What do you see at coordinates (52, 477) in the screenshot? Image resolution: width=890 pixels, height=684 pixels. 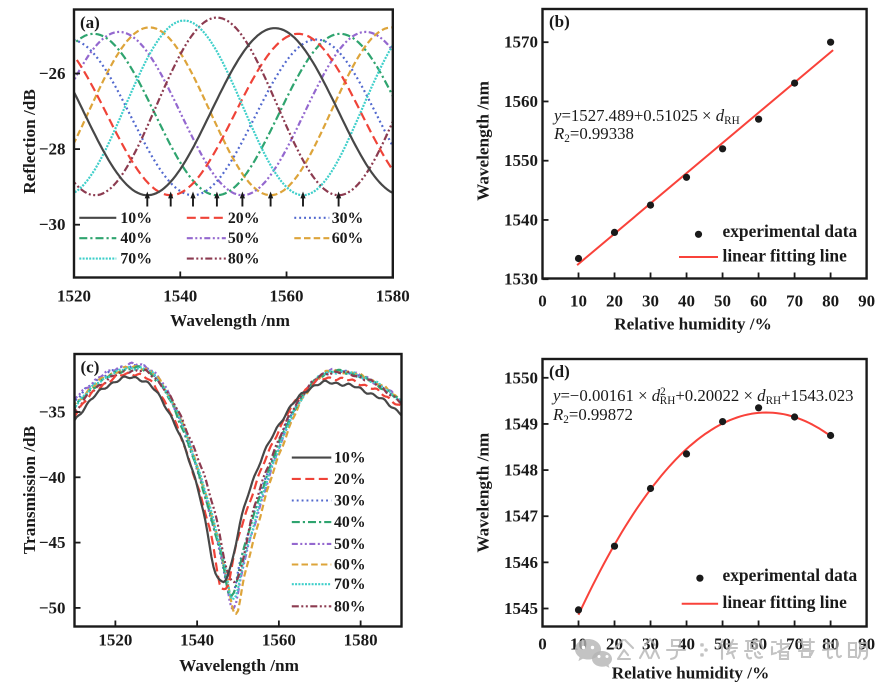 I see `svg-text: −40` at bounding box center [52, 477].